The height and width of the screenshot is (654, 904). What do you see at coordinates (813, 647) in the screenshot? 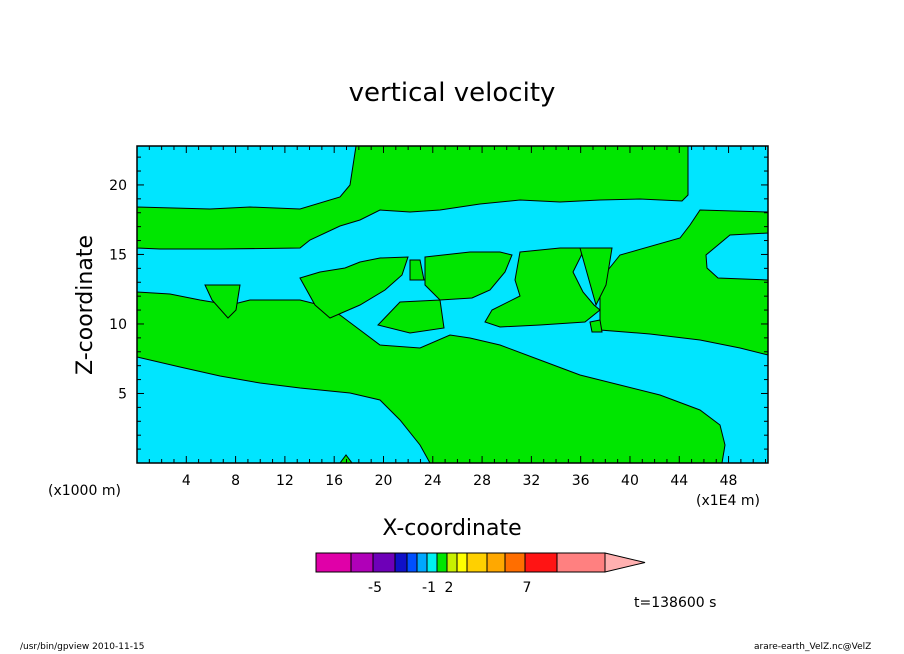
I see `footer-right: arare-earth_VelZ.nc@VelZ` at bounding box center [813, 647].